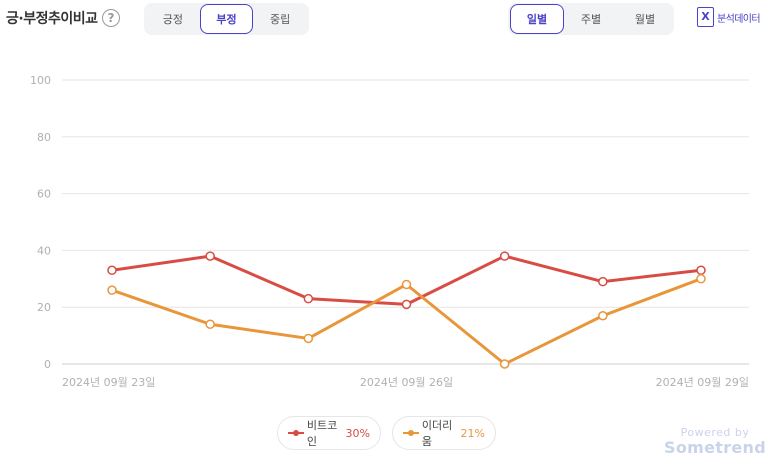 The height and width of the screenshot is (472, 767). Describe the element at coordinates (705, 17) in the screenshot. I see `excel-icon: X` at that location.